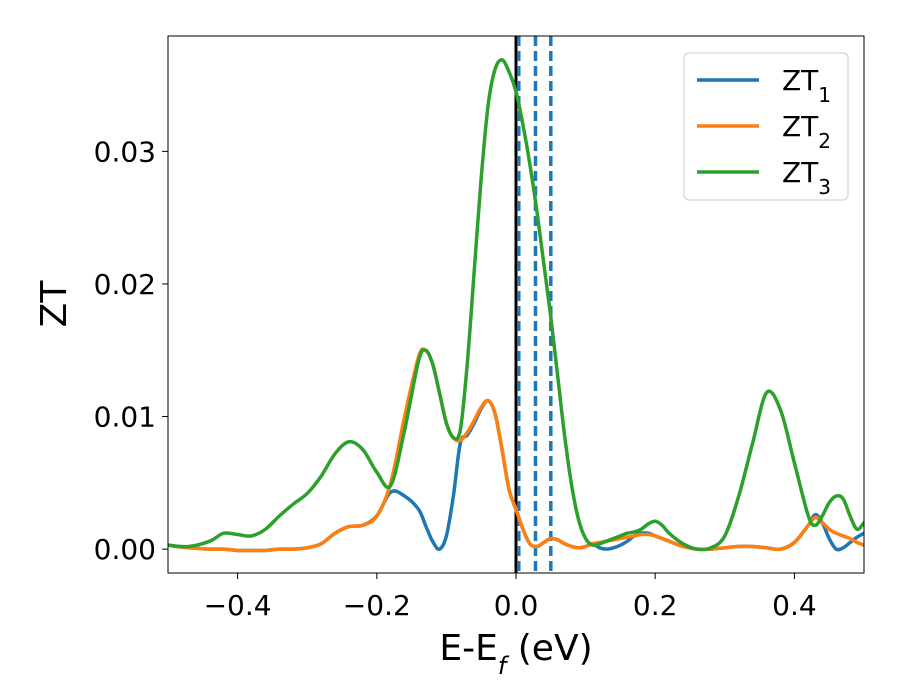 The image size is (900, 700). I want to click on legend-label-zt1: ZT1, so click(806, 85).